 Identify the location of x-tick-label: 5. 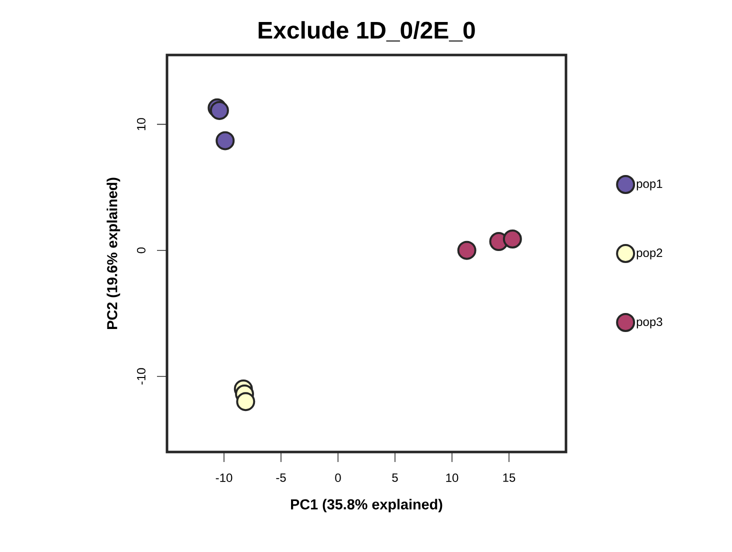
(395, 478).